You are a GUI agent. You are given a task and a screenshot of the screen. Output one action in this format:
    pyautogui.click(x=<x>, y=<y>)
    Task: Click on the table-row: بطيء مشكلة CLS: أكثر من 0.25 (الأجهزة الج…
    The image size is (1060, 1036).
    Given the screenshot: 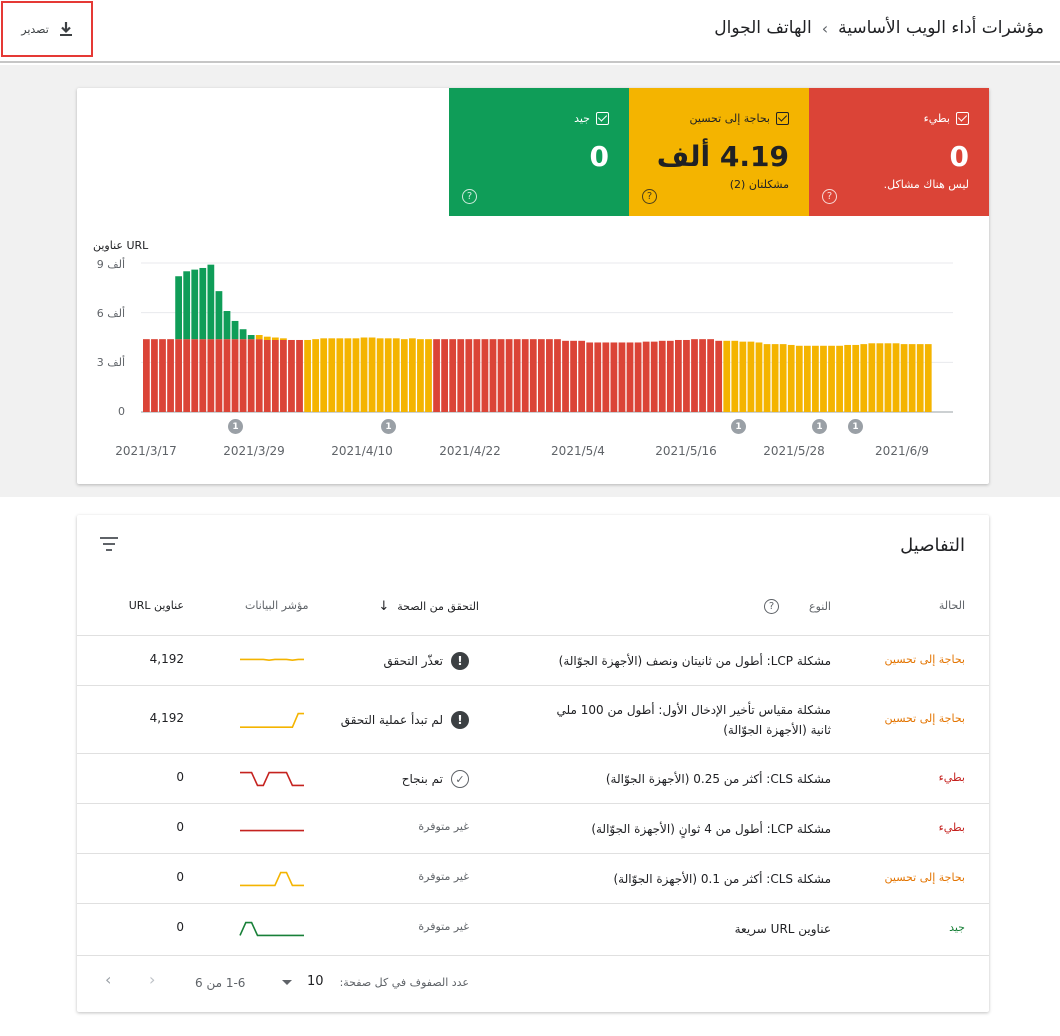 What is the action you would take?
    pyautogui.click(x=533, y=778)
    